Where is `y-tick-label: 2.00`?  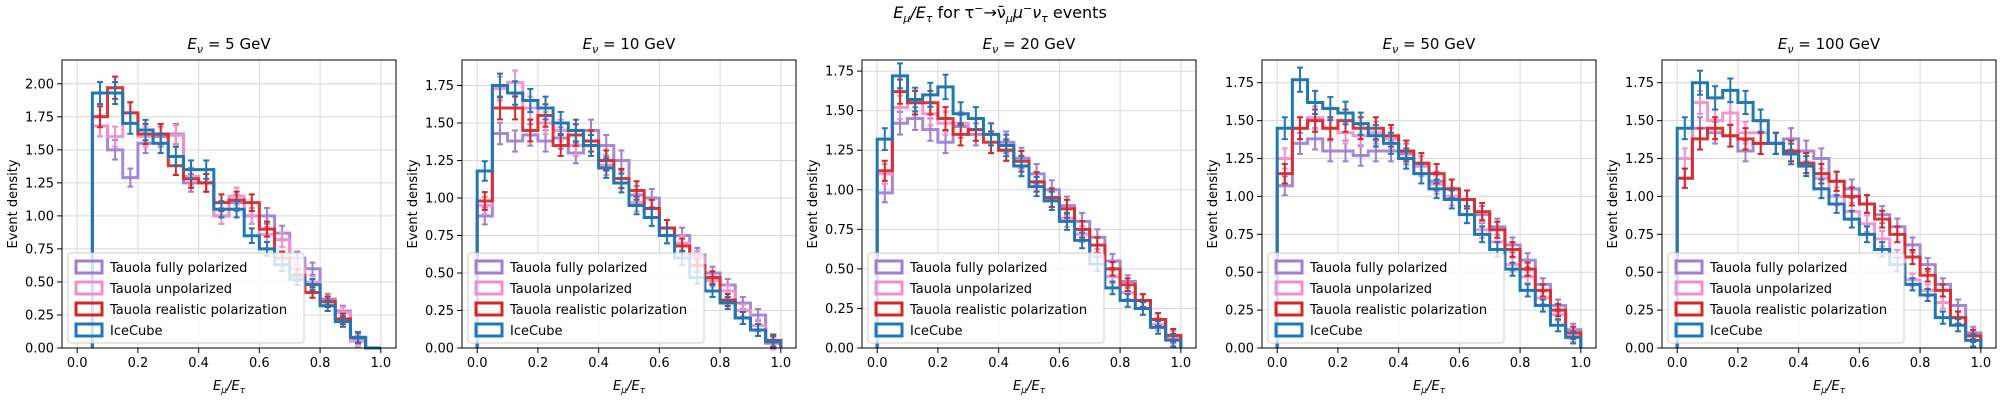 y-tick-label: 2.00 is located at coordinates (39, 84).